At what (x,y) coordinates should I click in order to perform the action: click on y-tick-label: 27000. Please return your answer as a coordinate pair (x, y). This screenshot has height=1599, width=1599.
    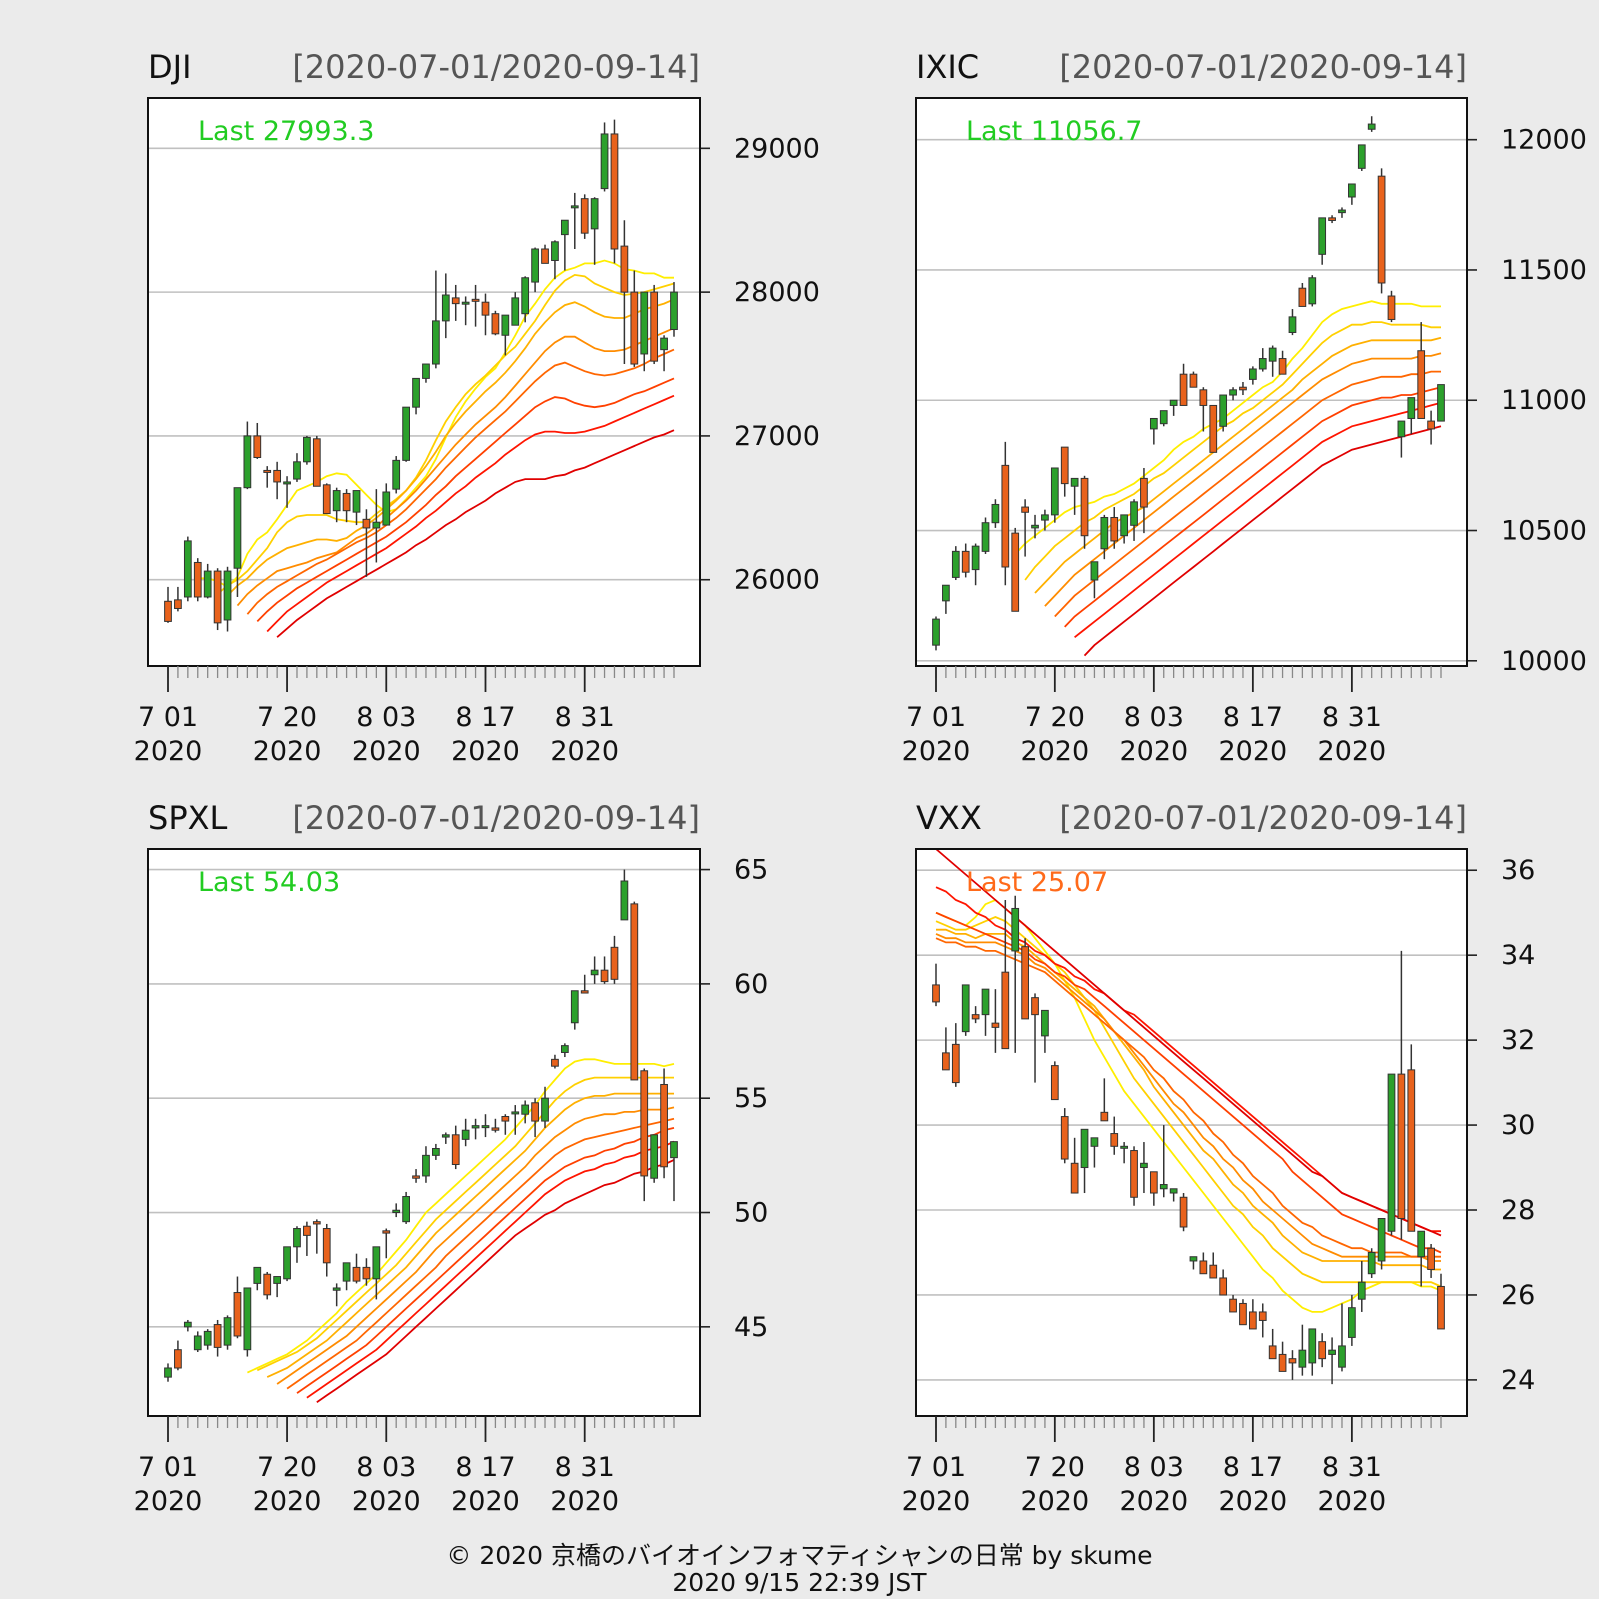
    Looking at the image, I should click on (777, 436).